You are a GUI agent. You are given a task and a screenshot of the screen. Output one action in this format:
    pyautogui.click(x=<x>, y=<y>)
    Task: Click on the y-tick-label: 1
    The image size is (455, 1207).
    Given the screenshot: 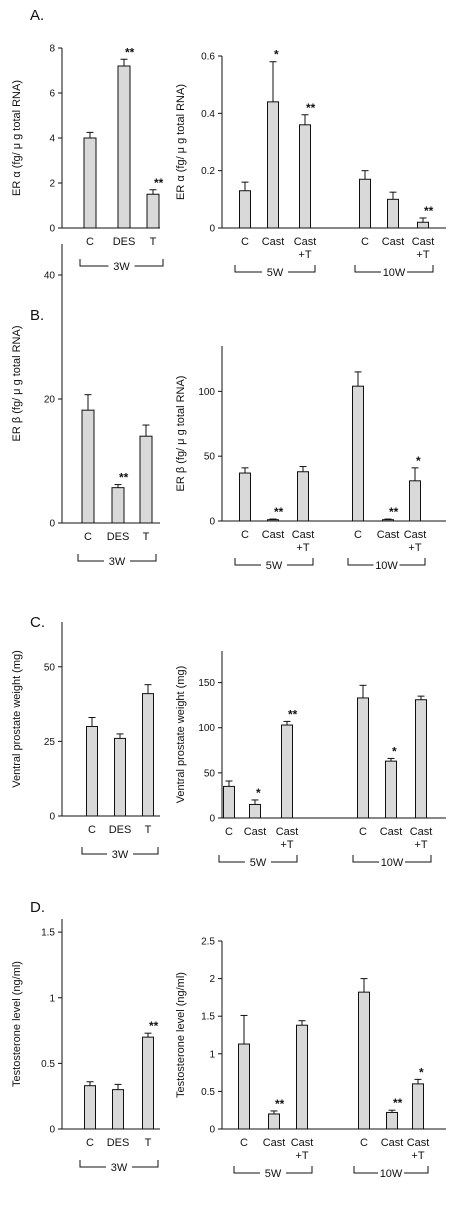 What is the action you would take?
    pyautogui.click(x=52, y=998)
    